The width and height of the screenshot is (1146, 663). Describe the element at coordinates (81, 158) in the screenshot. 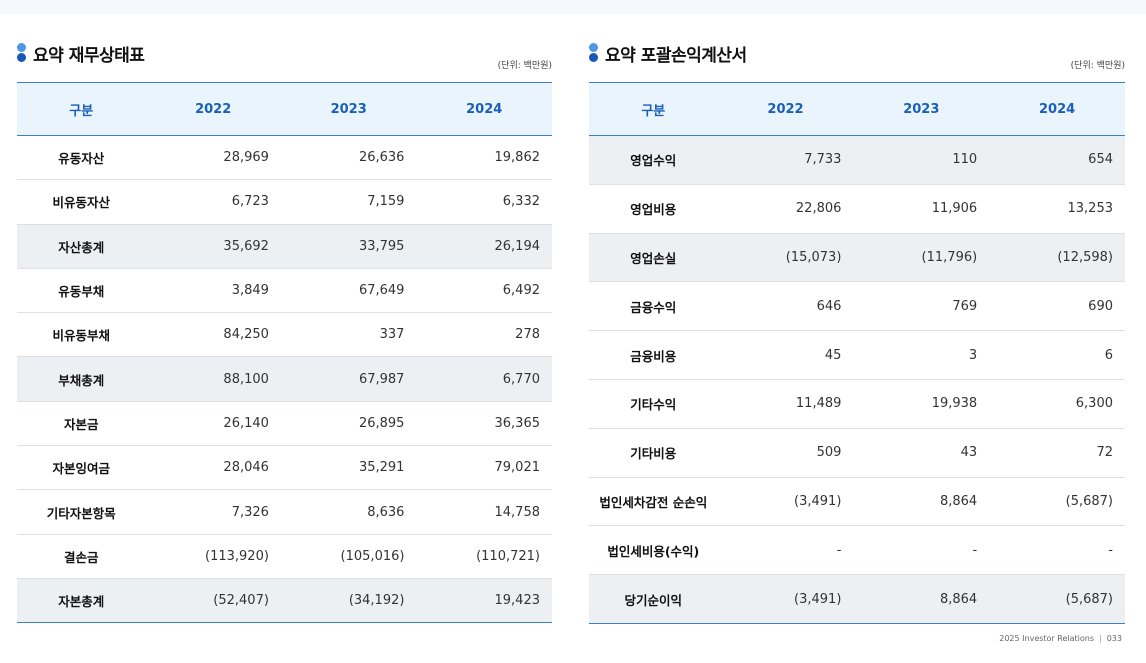

I see `row-label: 유동자산` at that location.